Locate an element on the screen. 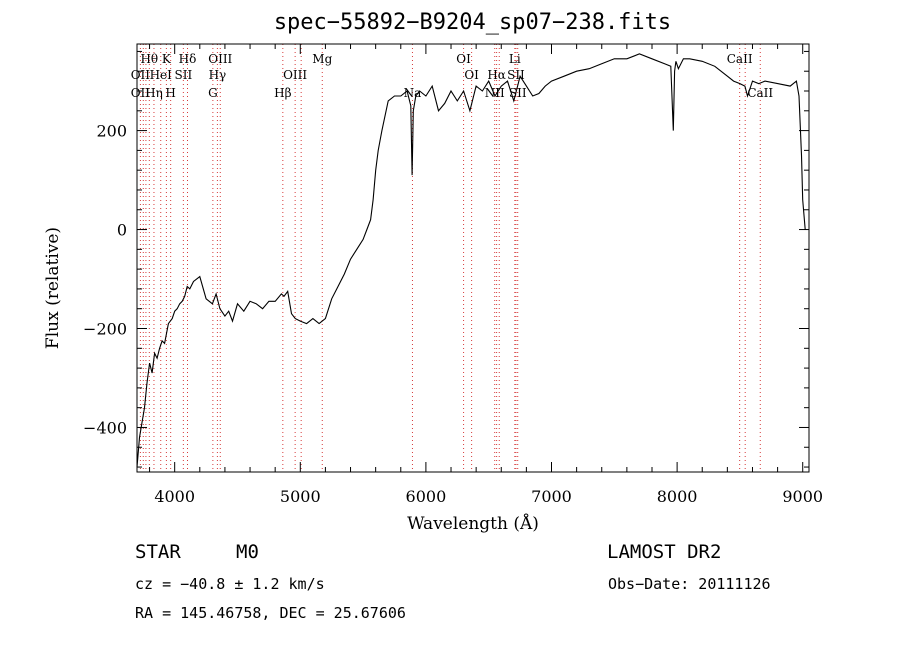 This screenshot has width=900, height=650. spectral-line-label: Hβ is located at coordinates (282, 93).